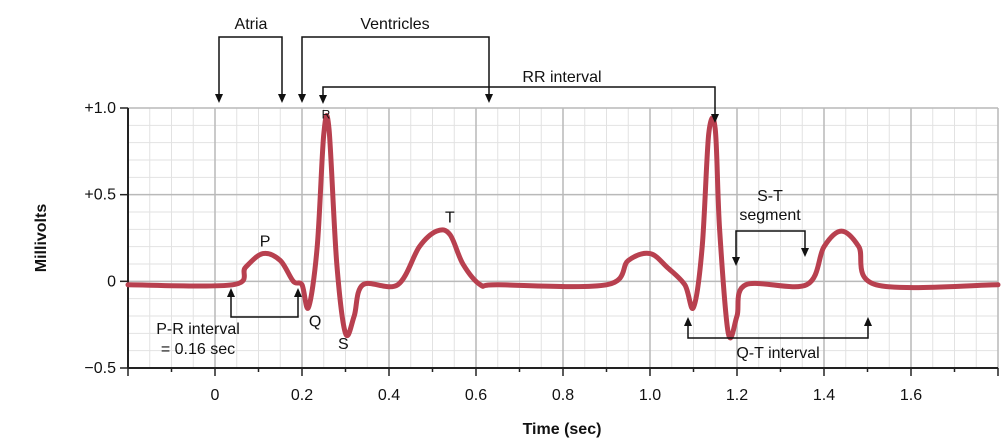 This screenshot has height=443, width=1008. What do you see at coordinates (770, 244) in the screenshot?
I see `st-segment-bracket` at bounding box center [770, 244].